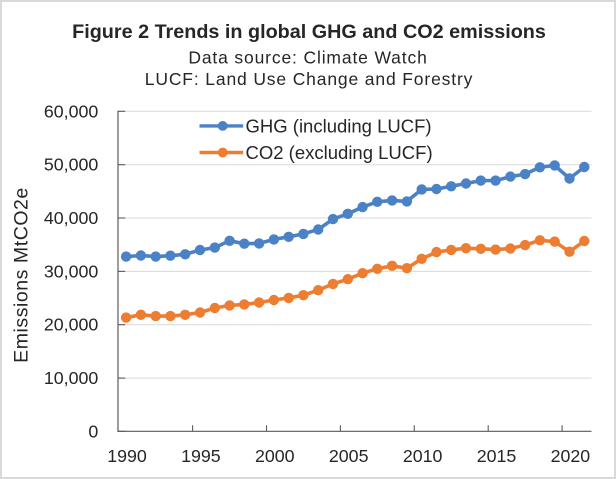 This screenshot has width=616, height=479. What do you see at coordinates (71, 271) in the screenshot?
I see `svg-text: 30,000` at bounding box center [71, 271].